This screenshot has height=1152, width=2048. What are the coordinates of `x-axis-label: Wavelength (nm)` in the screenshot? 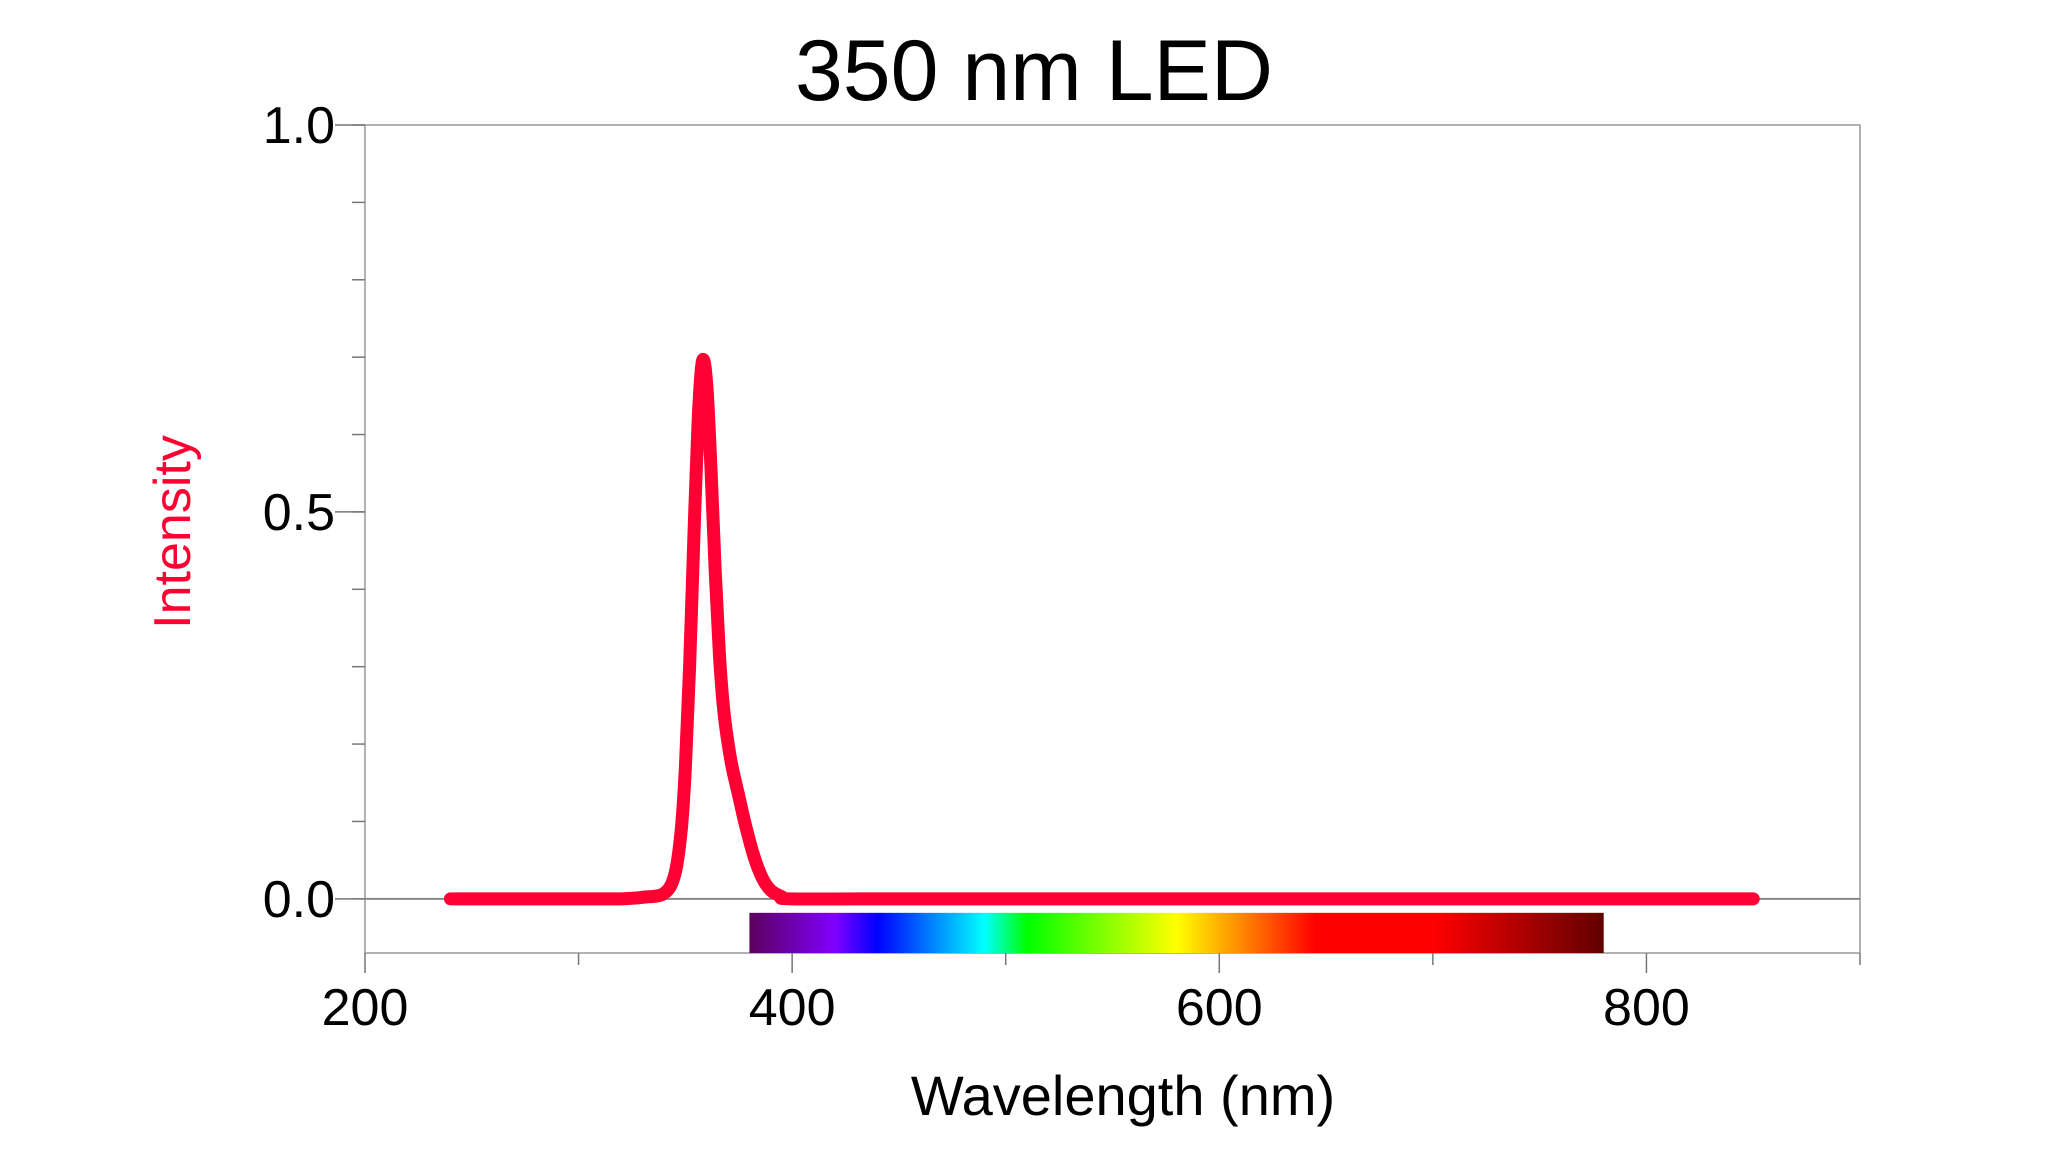 It's located at (1123, 1095).